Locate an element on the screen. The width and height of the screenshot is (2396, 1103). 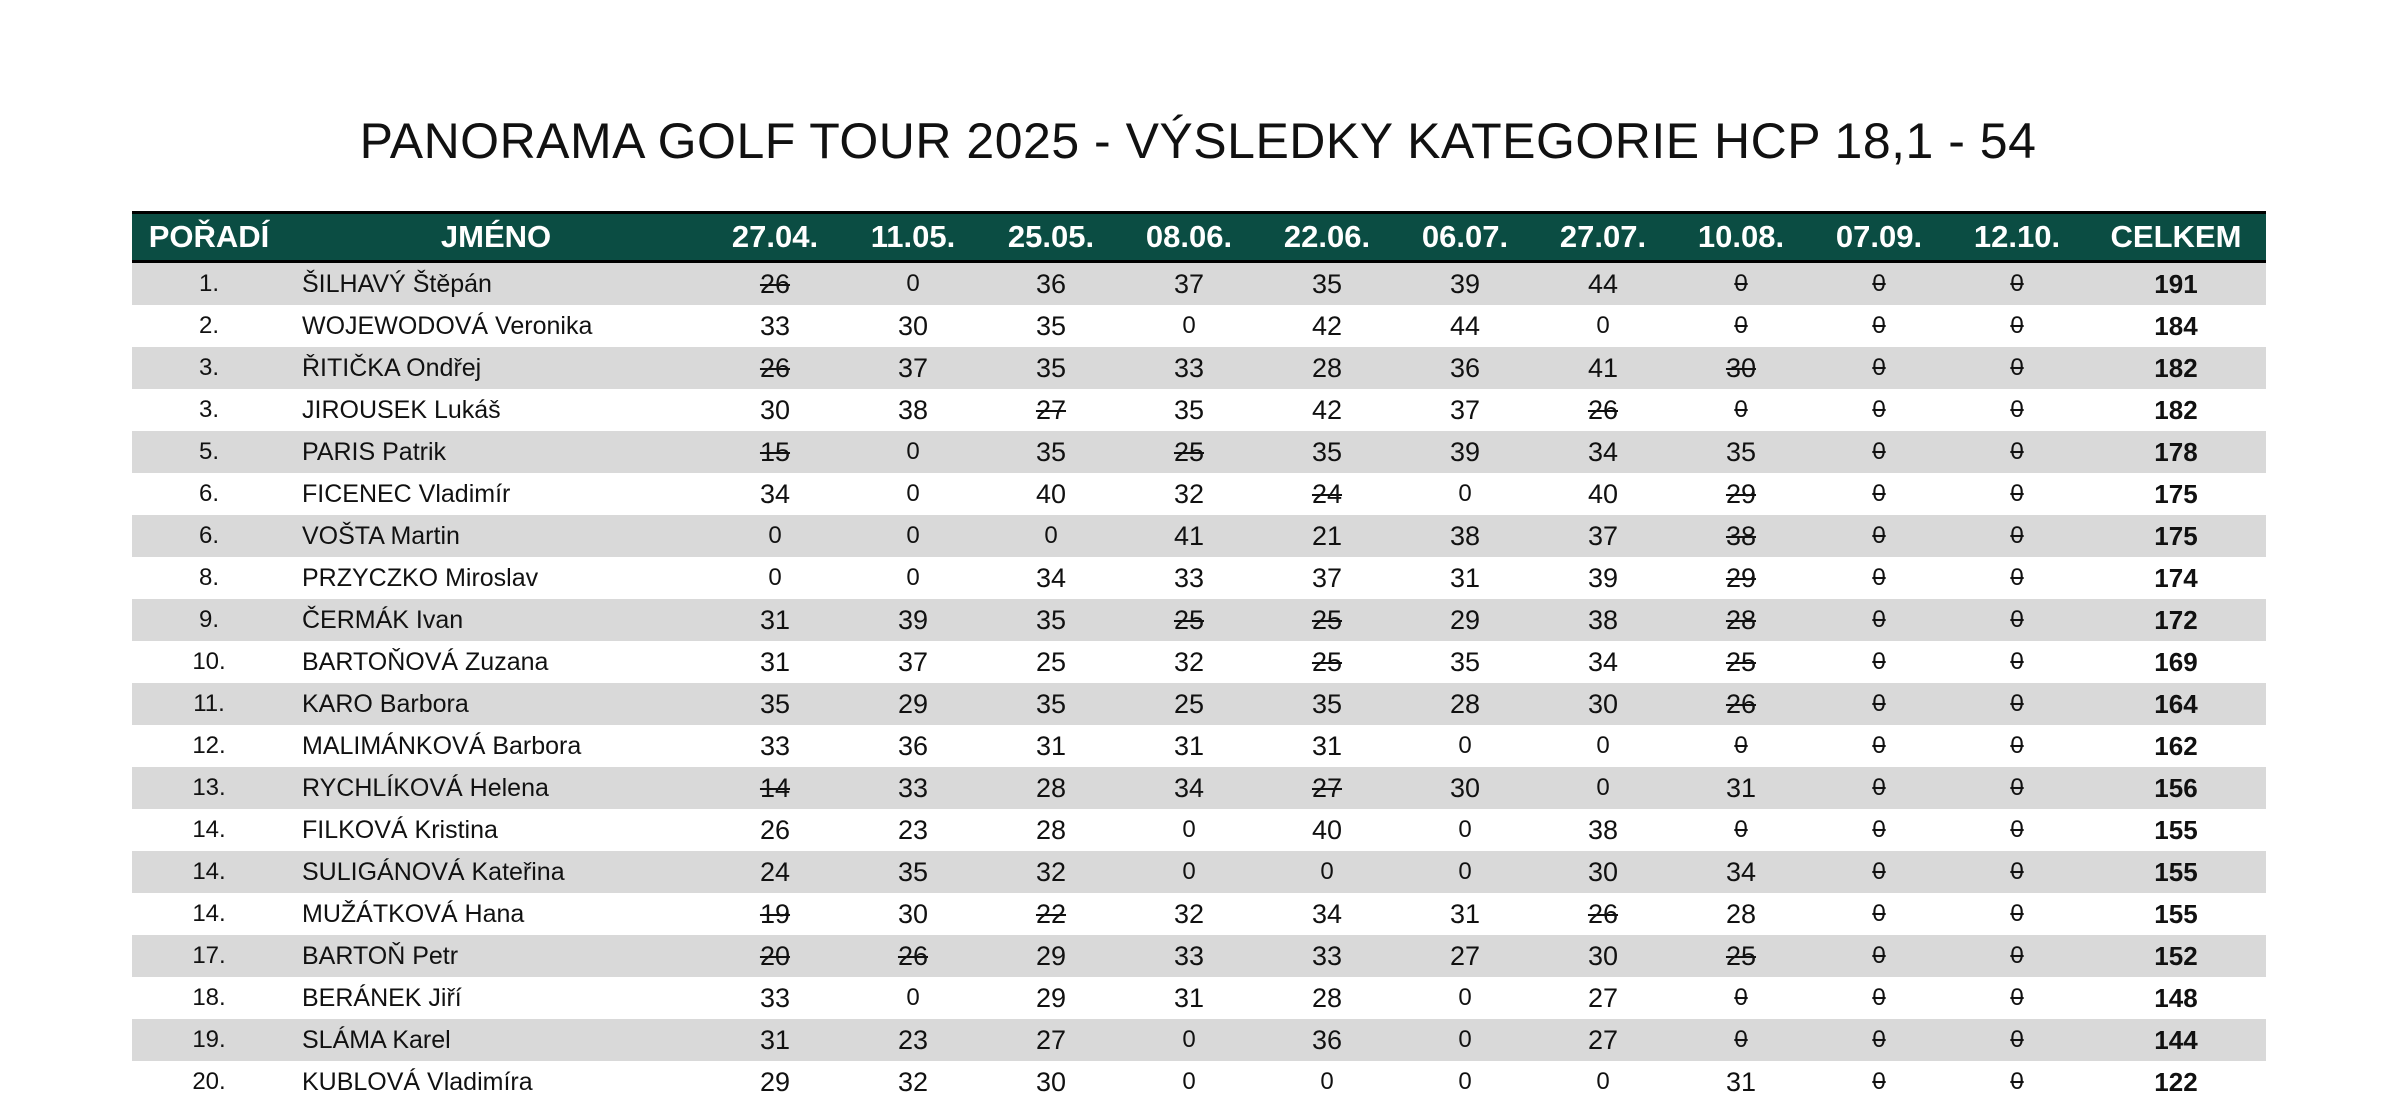
total-cell: 175 is located at coordinates (2176, 536).